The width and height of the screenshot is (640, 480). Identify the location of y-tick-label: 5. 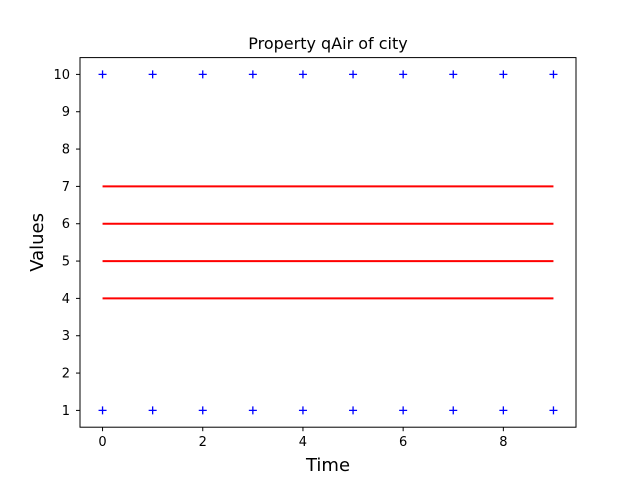
(66, 262).